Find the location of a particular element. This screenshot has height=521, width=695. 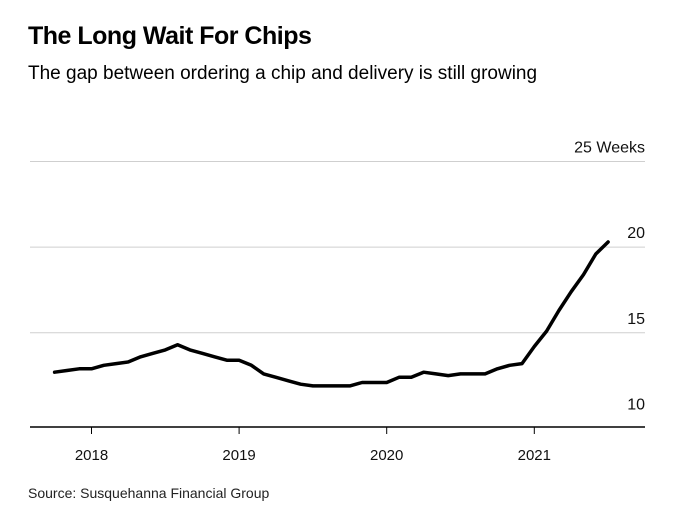

x-tick-label: 2021 is located at coordinates (534, 455).